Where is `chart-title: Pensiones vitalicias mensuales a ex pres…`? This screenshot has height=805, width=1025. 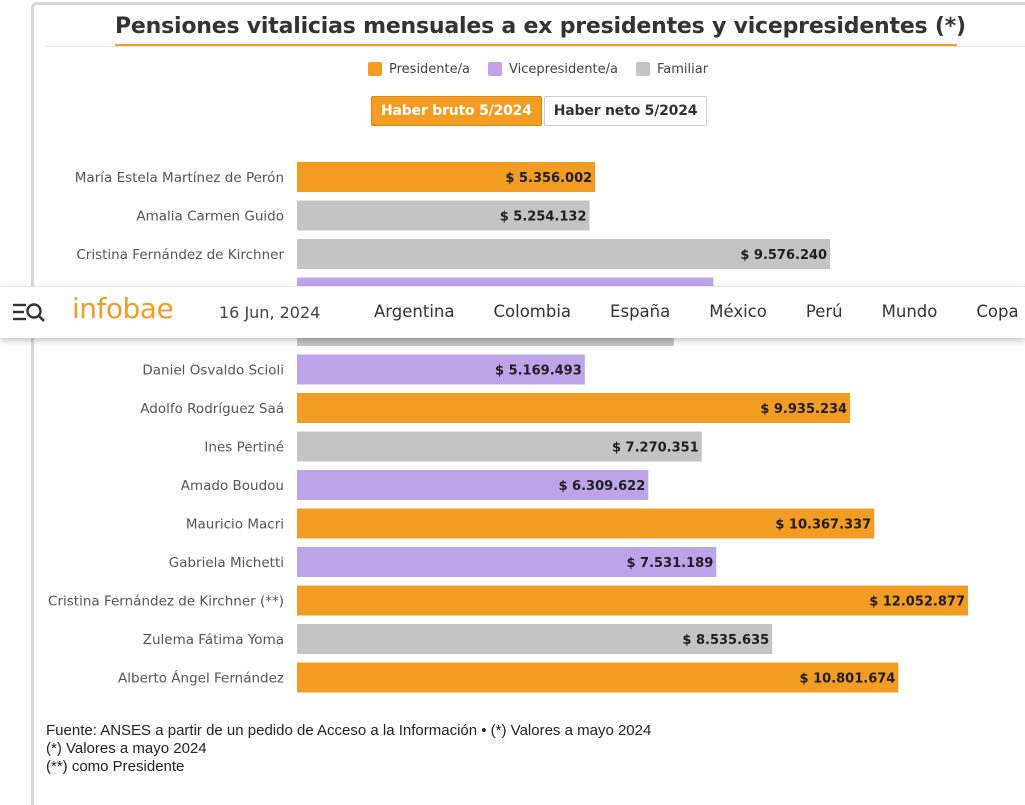
chart-title: Pensiones vitalicias mensuales a ex pres… is located at coordinates (540, 26).